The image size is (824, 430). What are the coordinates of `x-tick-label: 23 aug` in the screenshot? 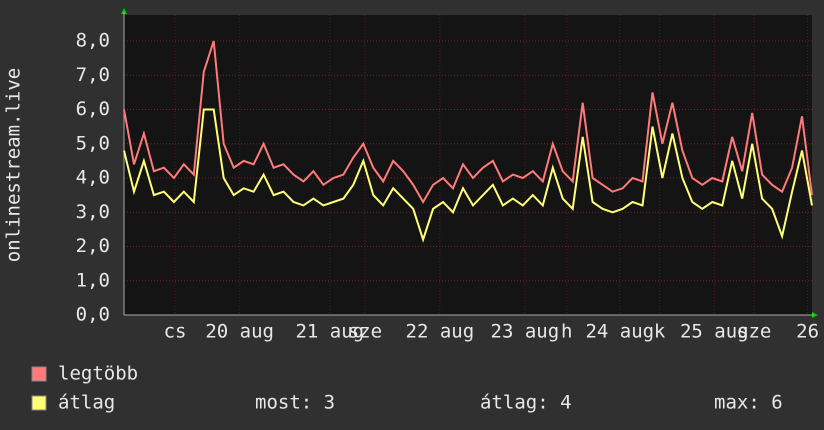 It's located at (525, 332).